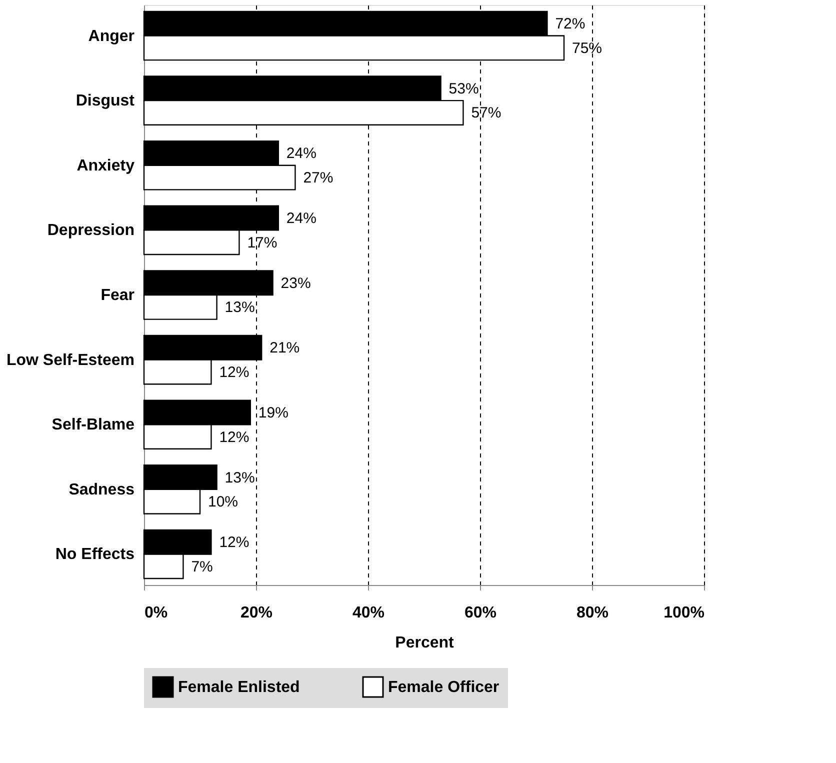 This screenshot has height=763, width=836. I want to click on data-label: 27%, so click(318, 178).